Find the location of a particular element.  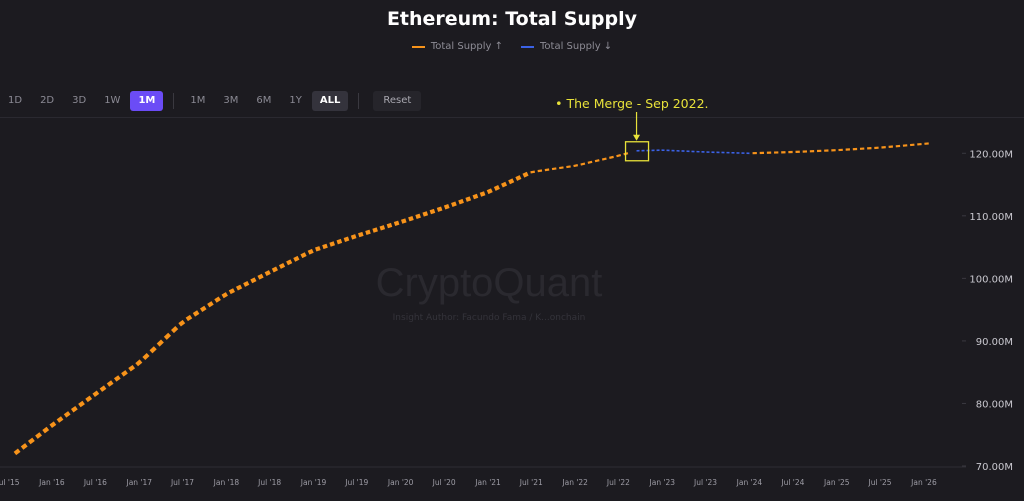

x-tick-label: Jul '24 is located at coordinates (792, 482).